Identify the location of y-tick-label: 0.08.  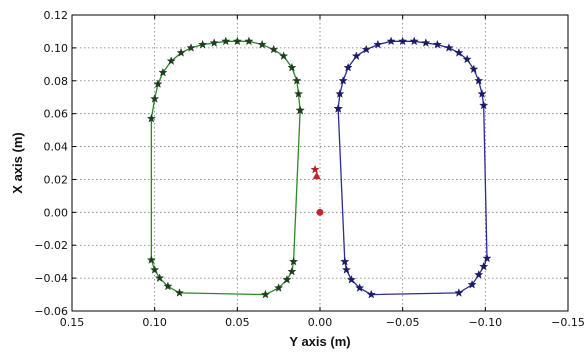
(56, 81).